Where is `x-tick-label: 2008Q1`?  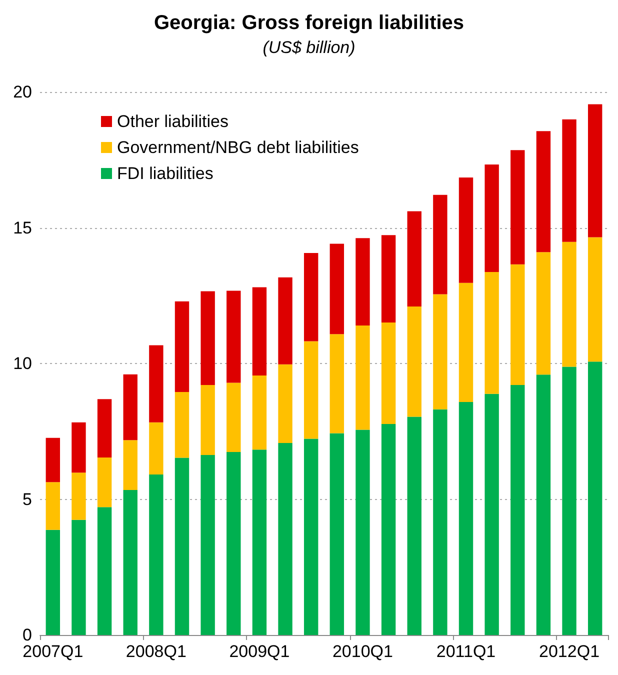 x-tick-label: 2008Q1 is located at coordinates (156, 651).